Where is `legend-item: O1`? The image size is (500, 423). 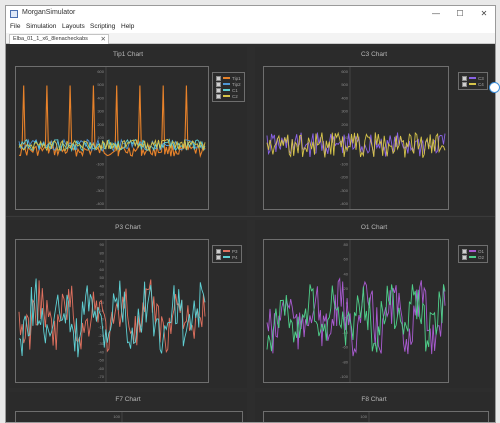 legend-item: O1 is located at coordinates (473, 251).